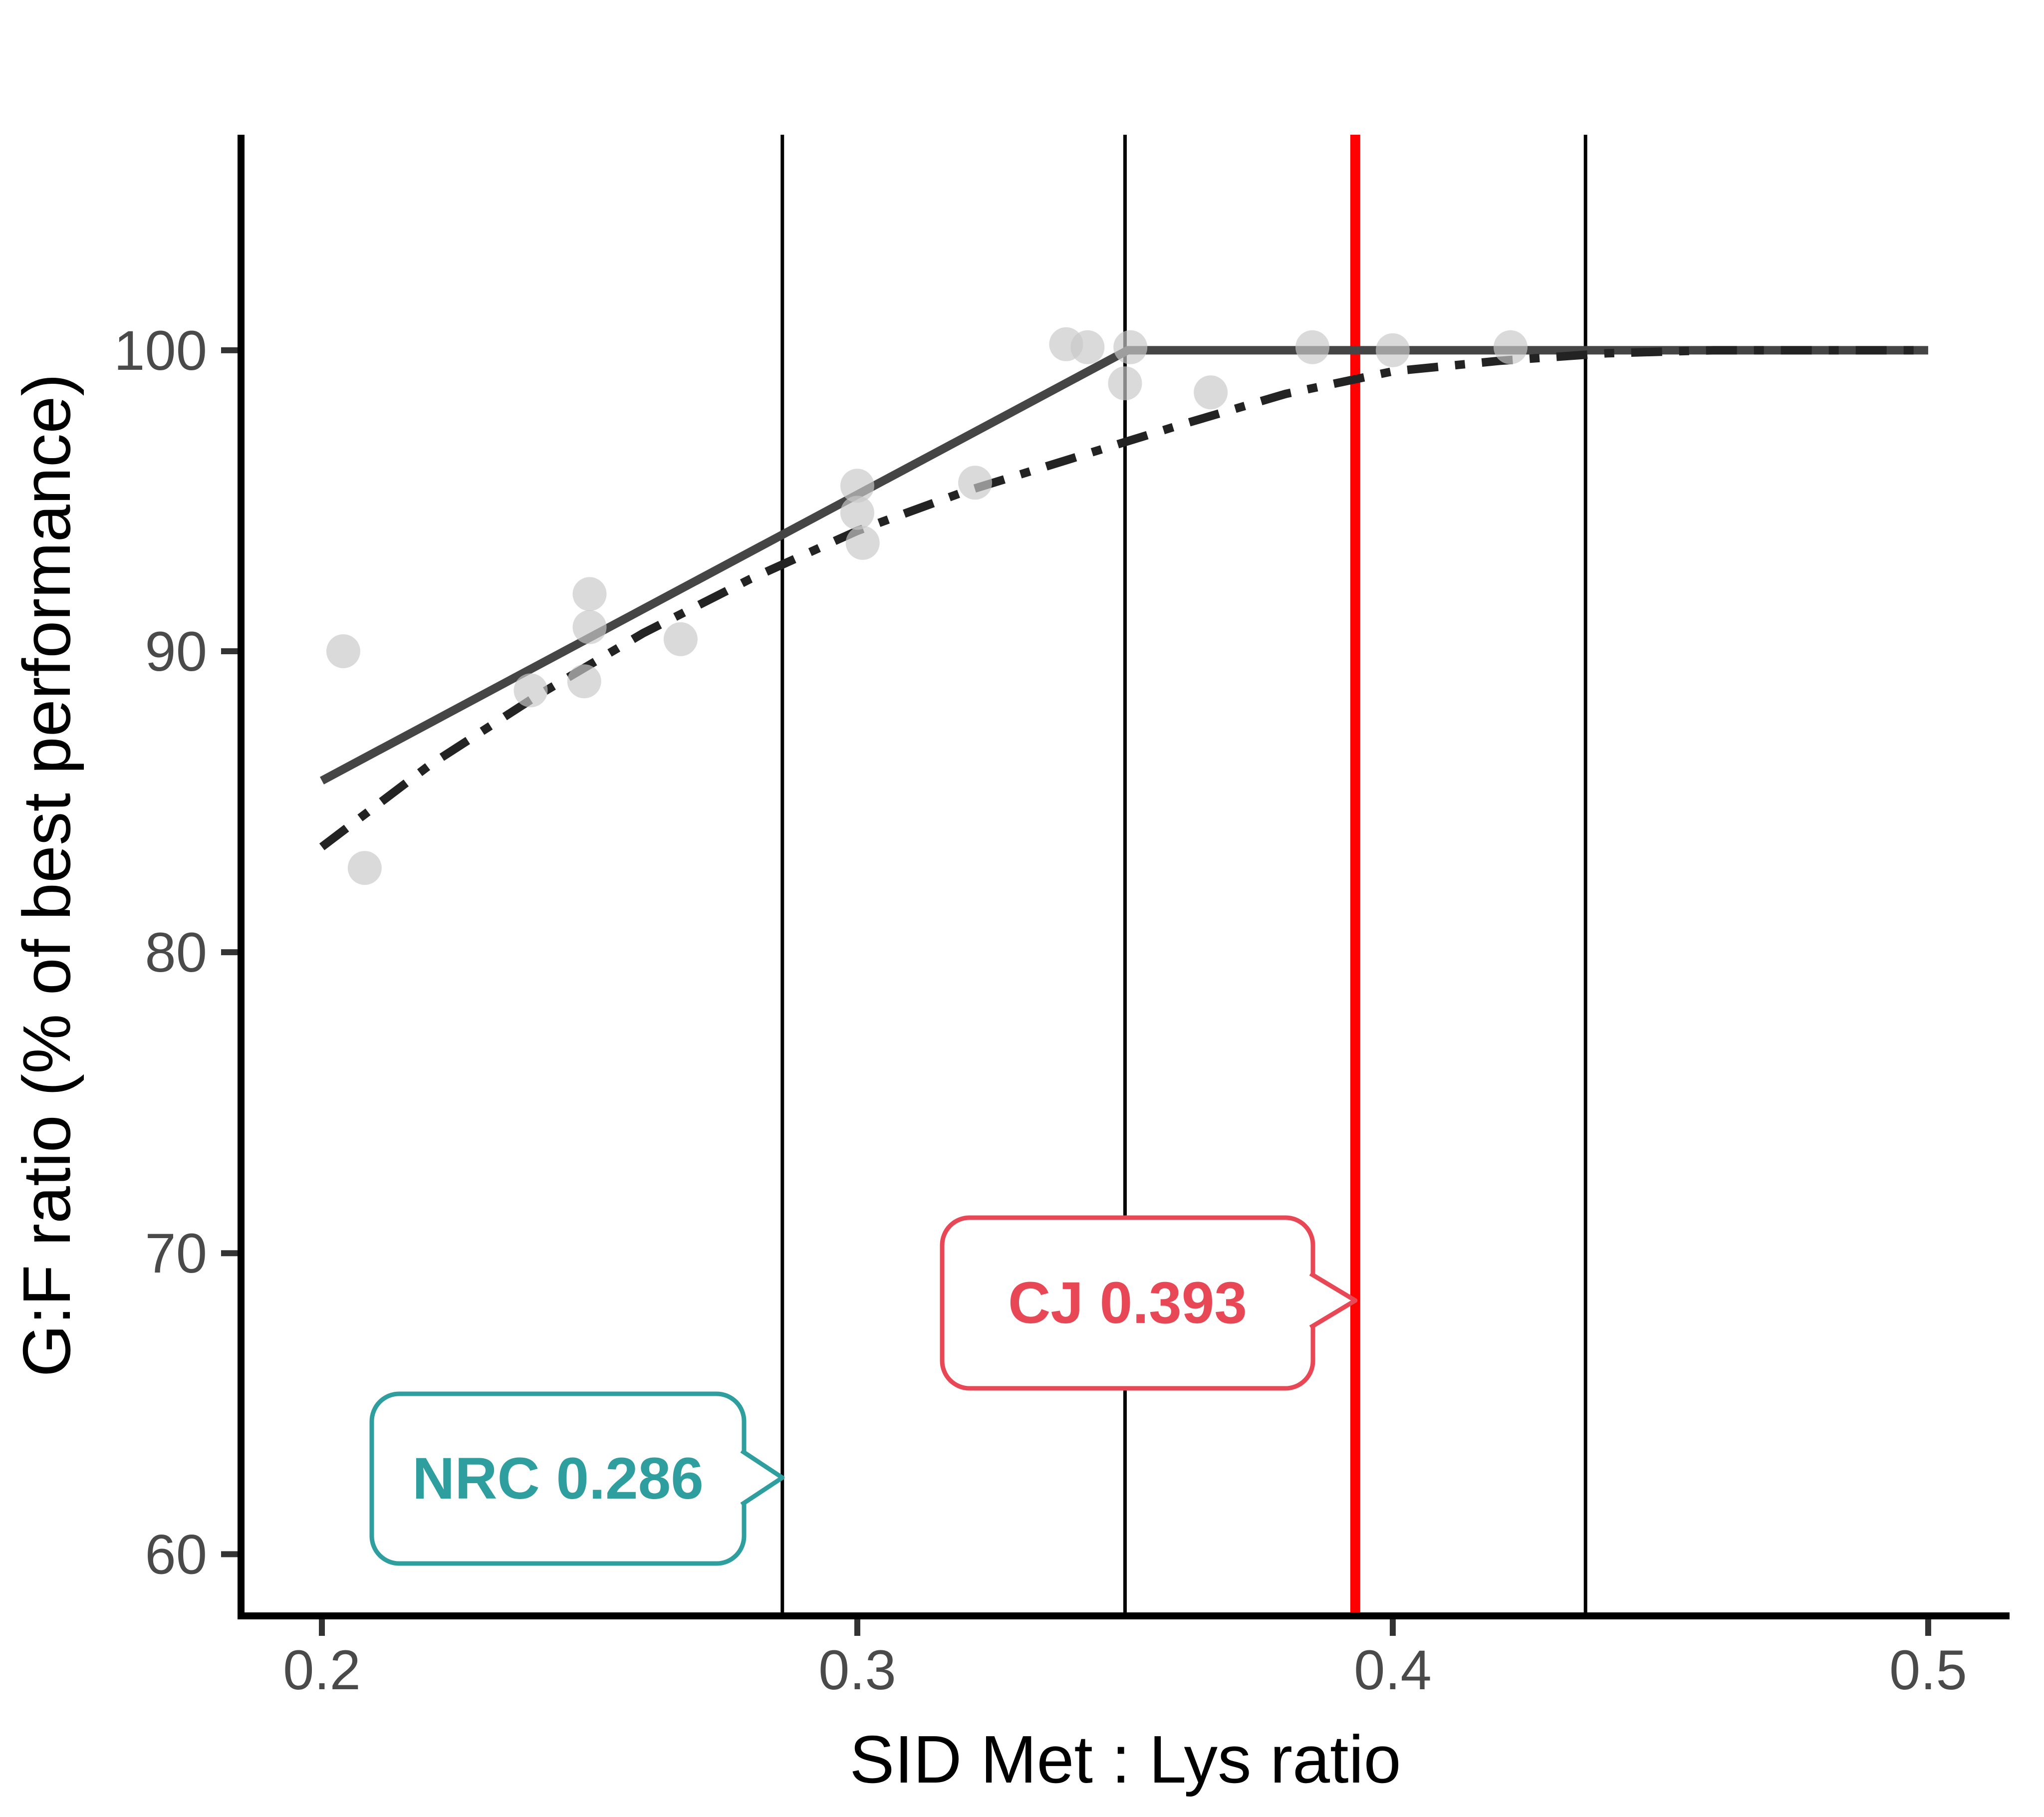 This screenshot has height=1817, width=2044. I want to click on x-axis-title: SID Met : Lys ratio, so click(1125, 1759).